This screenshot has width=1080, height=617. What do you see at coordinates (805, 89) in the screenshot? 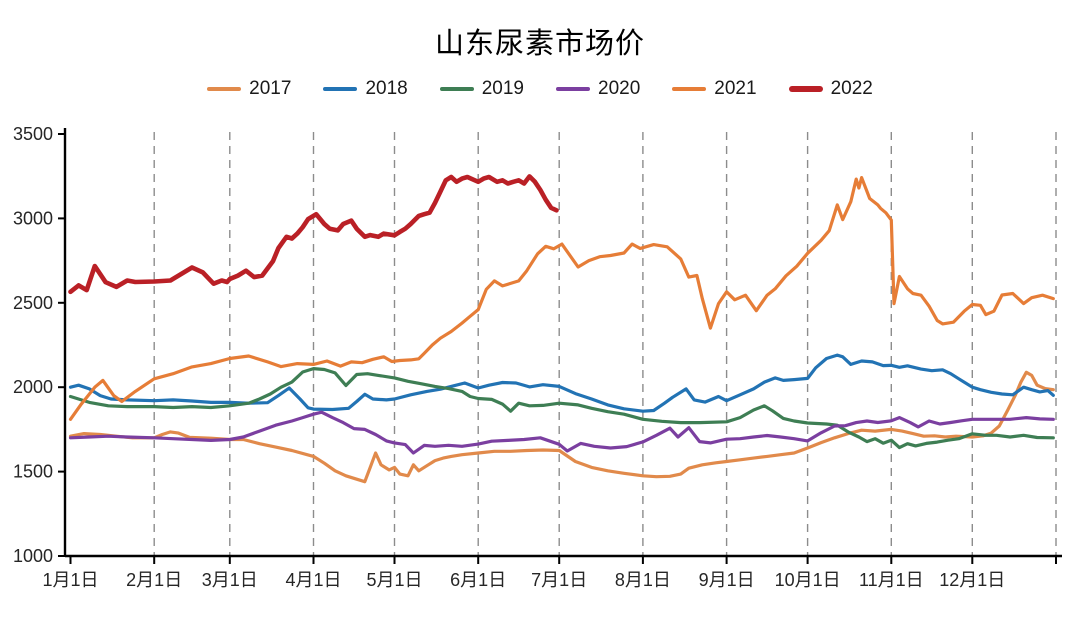
I see `legend-swatch-2022` at bounding box center [805, 89].